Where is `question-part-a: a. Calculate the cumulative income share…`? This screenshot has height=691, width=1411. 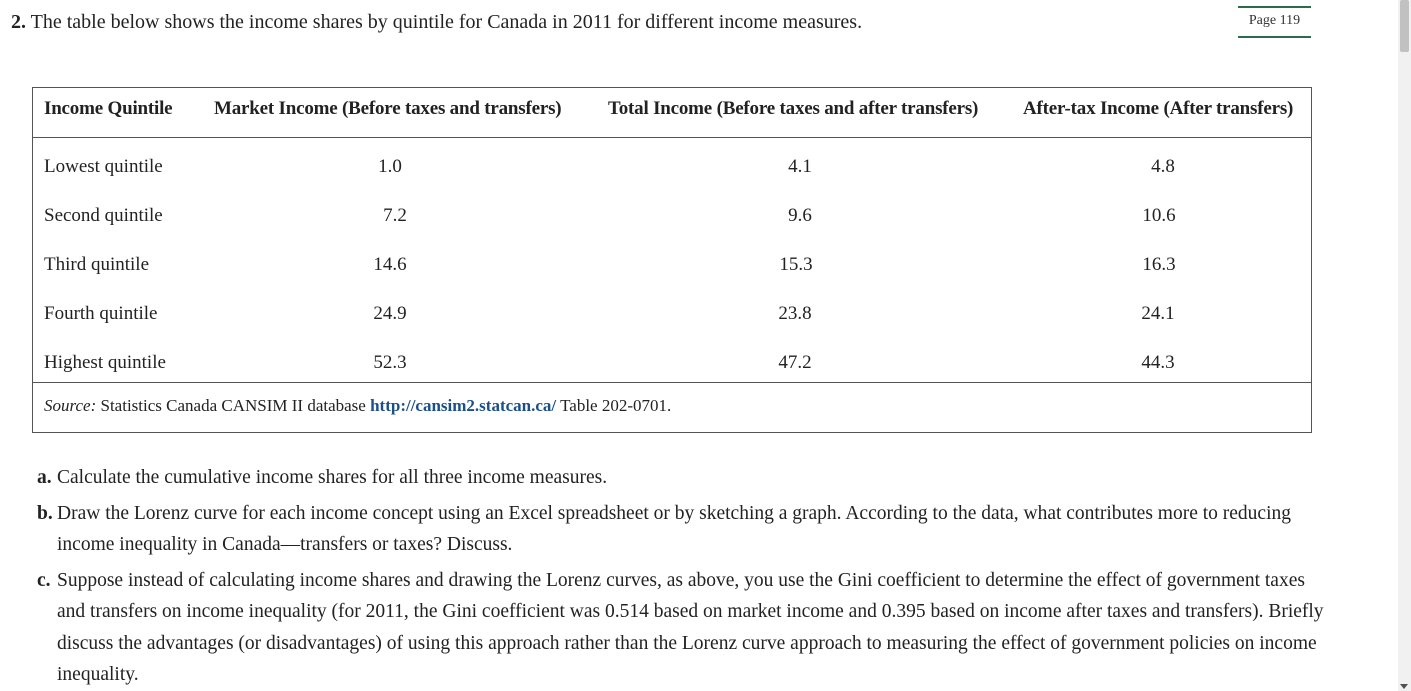
question-part-a: a. Calculate the cumulative income share… is located at coordinates (682, 478).